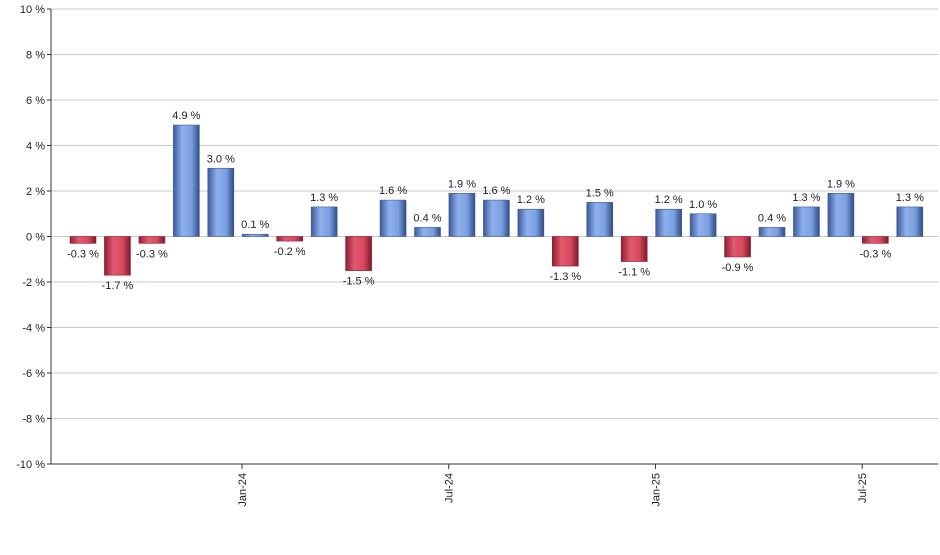 The height and width of the screenshot is (555, 940). I want to click on y-tick-label: 10 %, so click(32, 10).